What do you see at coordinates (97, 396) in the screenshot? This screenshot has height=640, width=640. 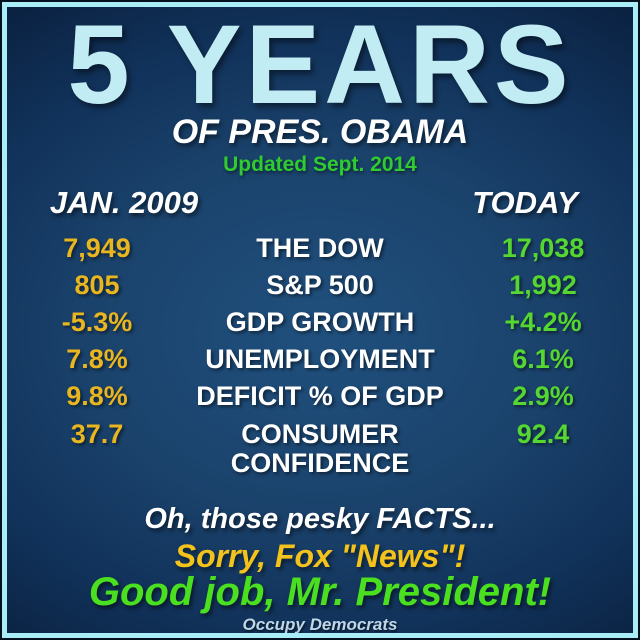 I see `stat-value-2009: 9.8%` at bounding box center [97, 396].